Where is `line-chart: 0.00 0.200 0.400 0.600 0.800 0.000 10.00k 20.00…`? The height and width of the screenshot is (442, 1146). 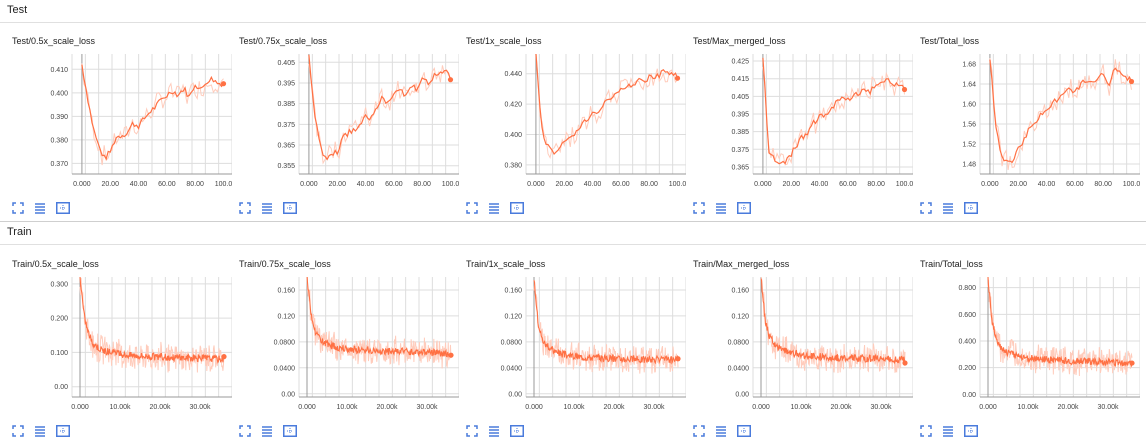
line-chart: 0.00 0.200 0.400 0.600 0.800 0.000 10.00k 20.00… is located at coordinates (1028, 345).